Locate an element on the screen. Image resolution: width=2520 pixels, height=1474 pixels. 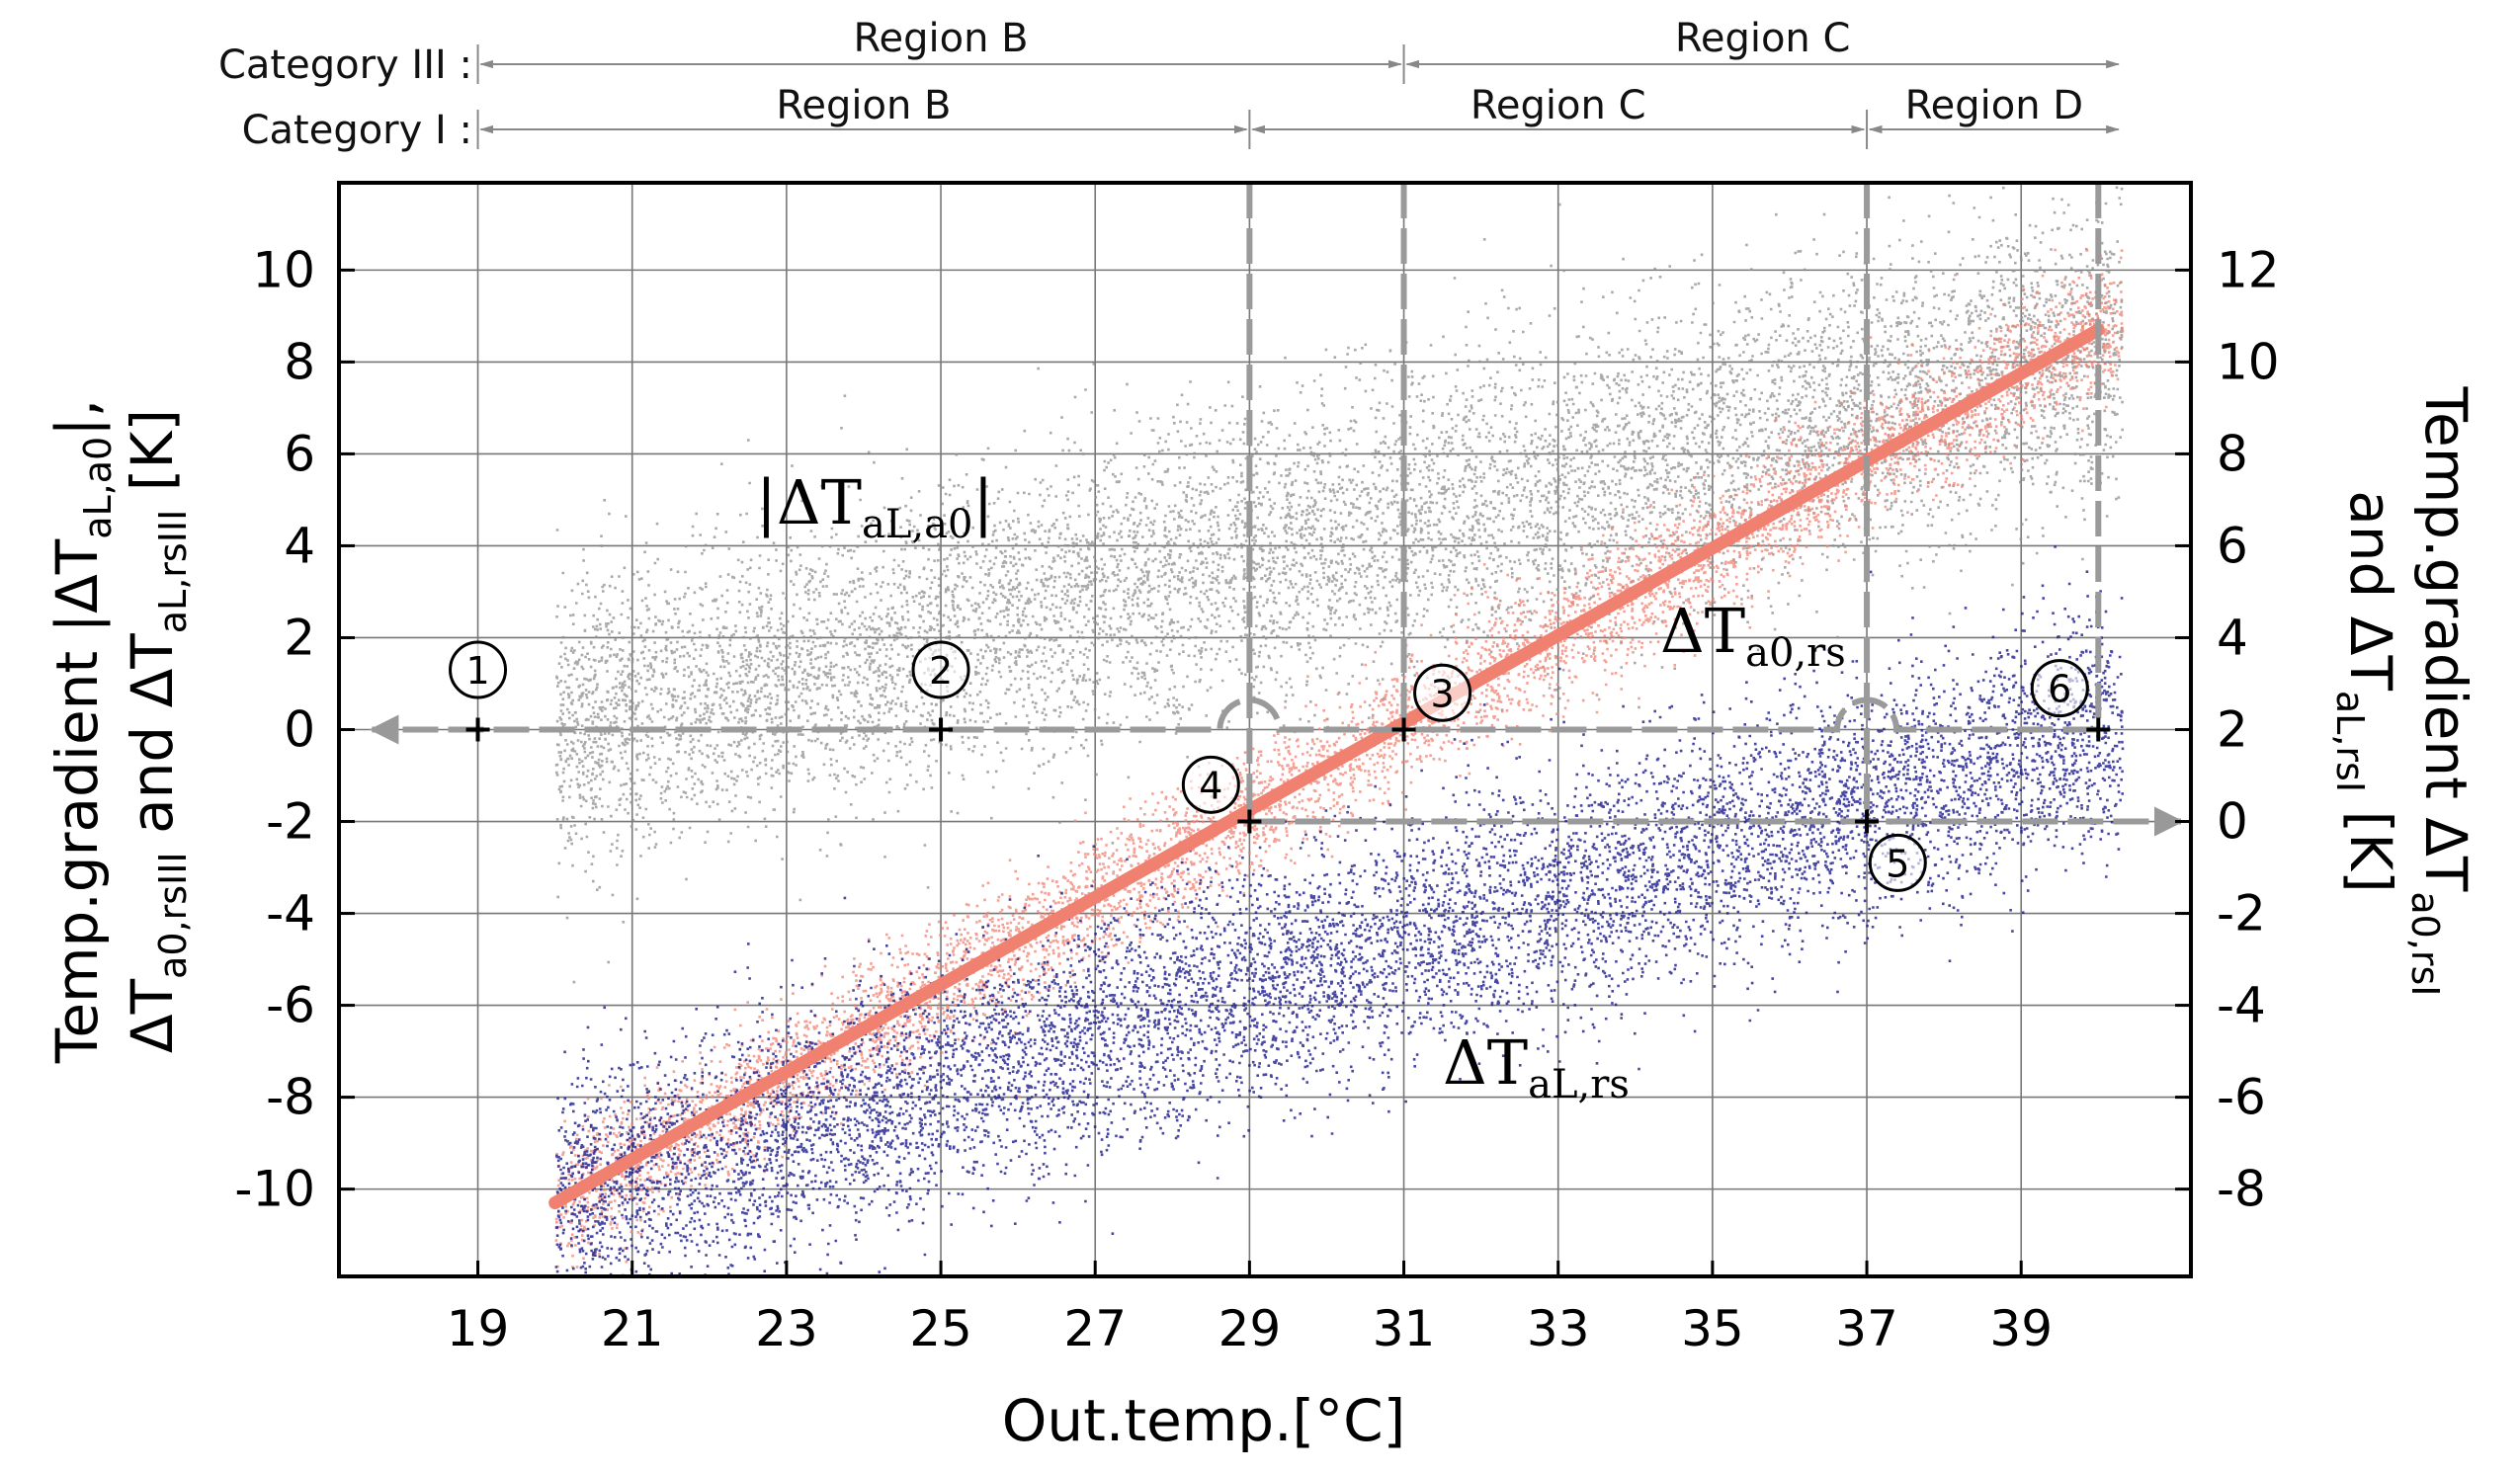
y-left-tick-label: 2 is located at coordinates (299, 637).